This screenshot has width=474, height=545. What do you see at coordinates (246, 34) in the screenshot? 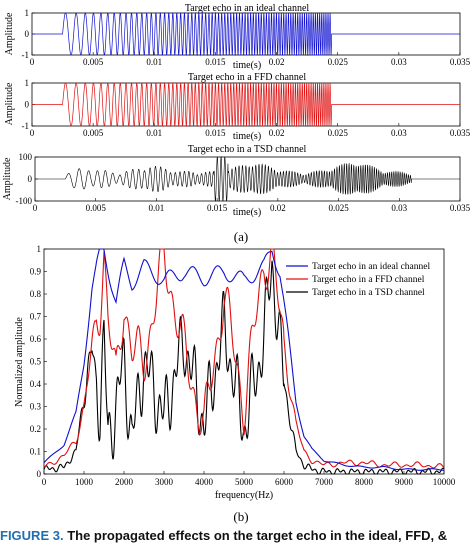
I see `series-line-ideal` at bounding box center [246, 34].